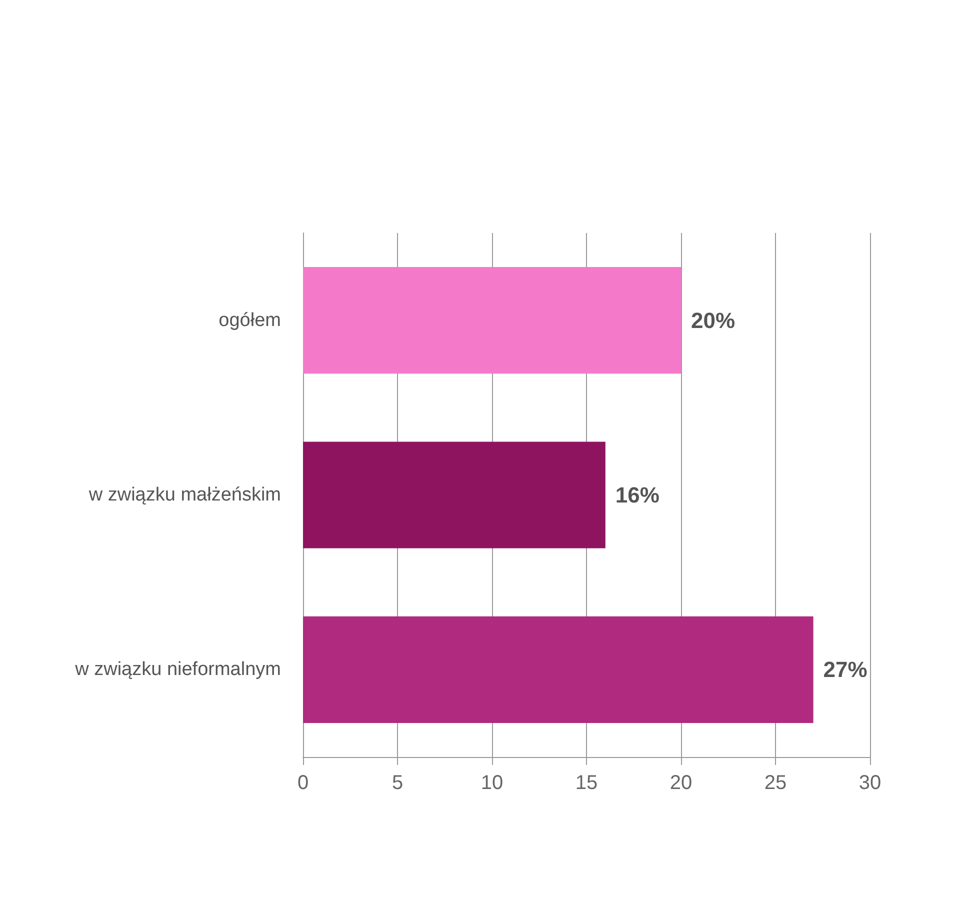 The height and width of the screenshot is (897, 960). I want to click on y-tick-label: w związku nieformalnym, so click(177, 669).